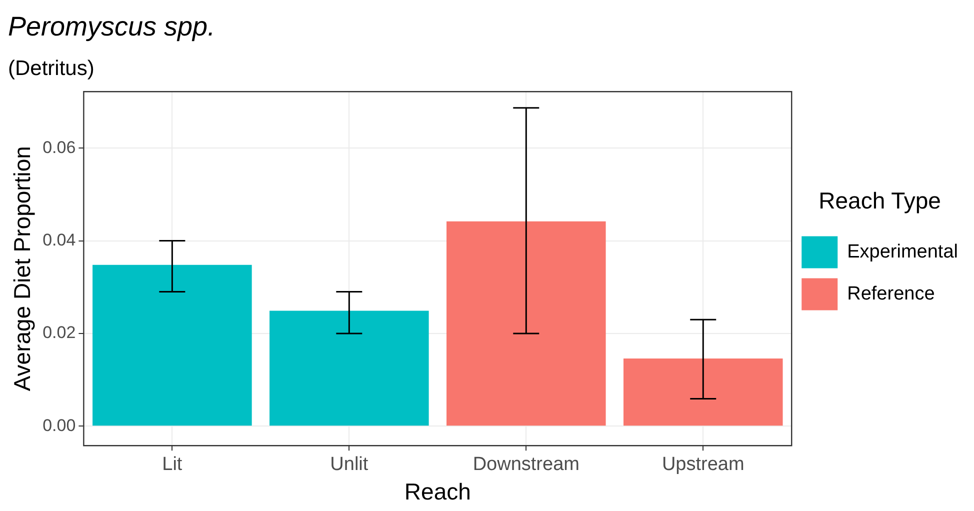  What do you see at coordinates (51, 68) in the screenshot?
I see `chart-subtitle: (Detritus)` at bounding box center [51, 68].